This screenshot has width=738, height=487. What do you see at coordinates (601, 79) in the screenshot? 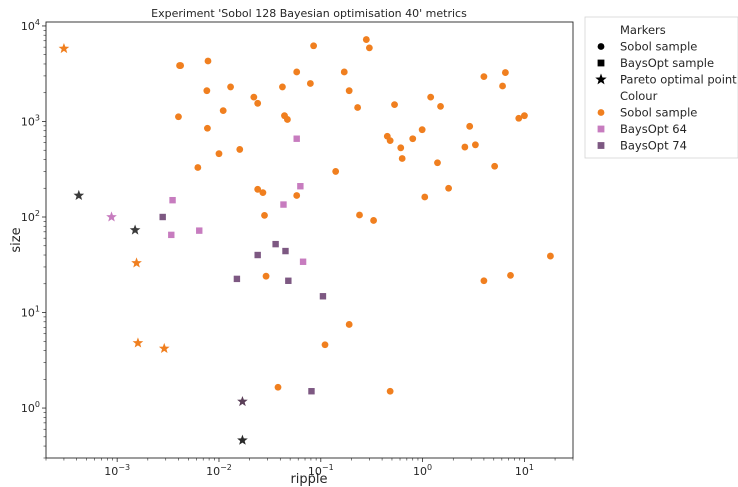
I see `legend-marker-star` at bounding box center [601, 79].